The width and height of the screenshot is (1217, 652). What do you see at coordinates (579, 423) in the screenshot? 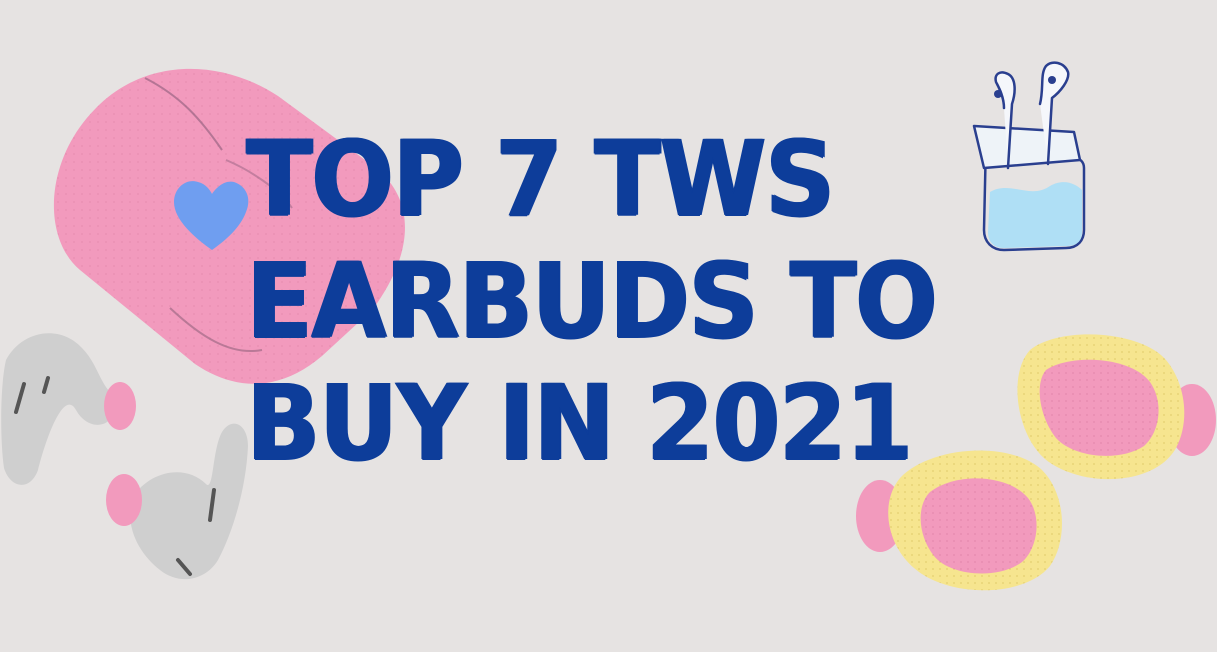
I see `headline-line-3: BUY IN 2021` at bounding box center [579, 423].